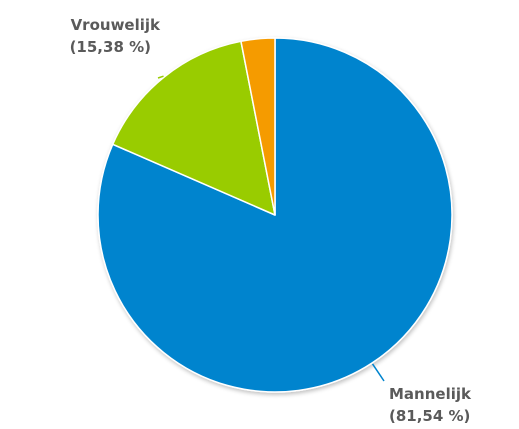  I want to click on pie-slice-vrouwelijk, so click(193, 128).